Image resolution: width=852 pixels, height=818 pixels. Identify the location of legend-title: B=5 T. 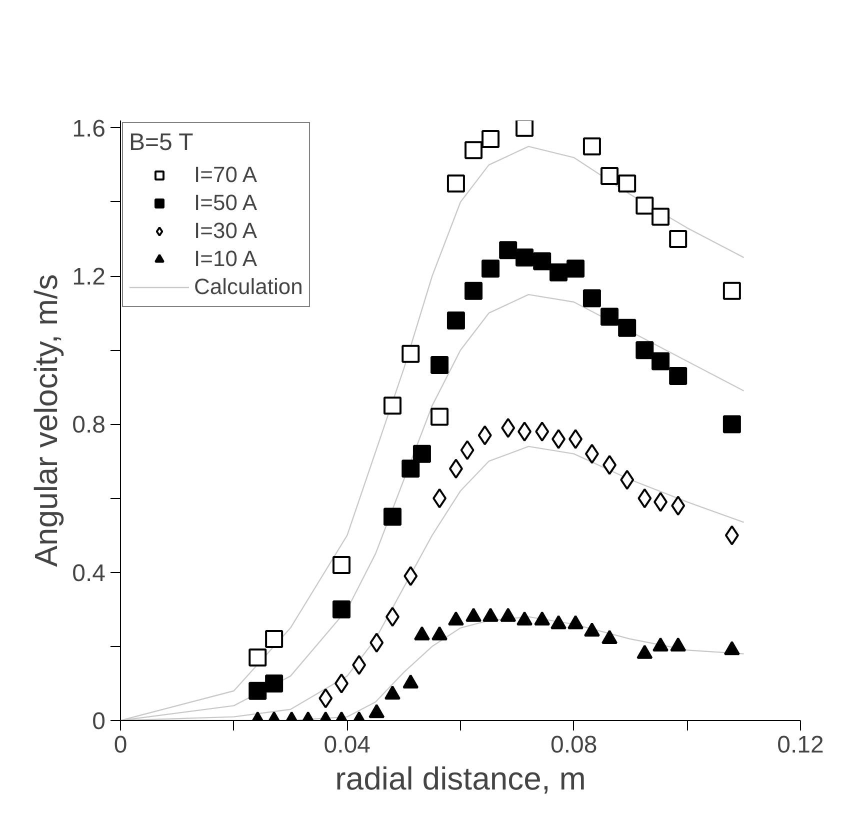
(161, 143).